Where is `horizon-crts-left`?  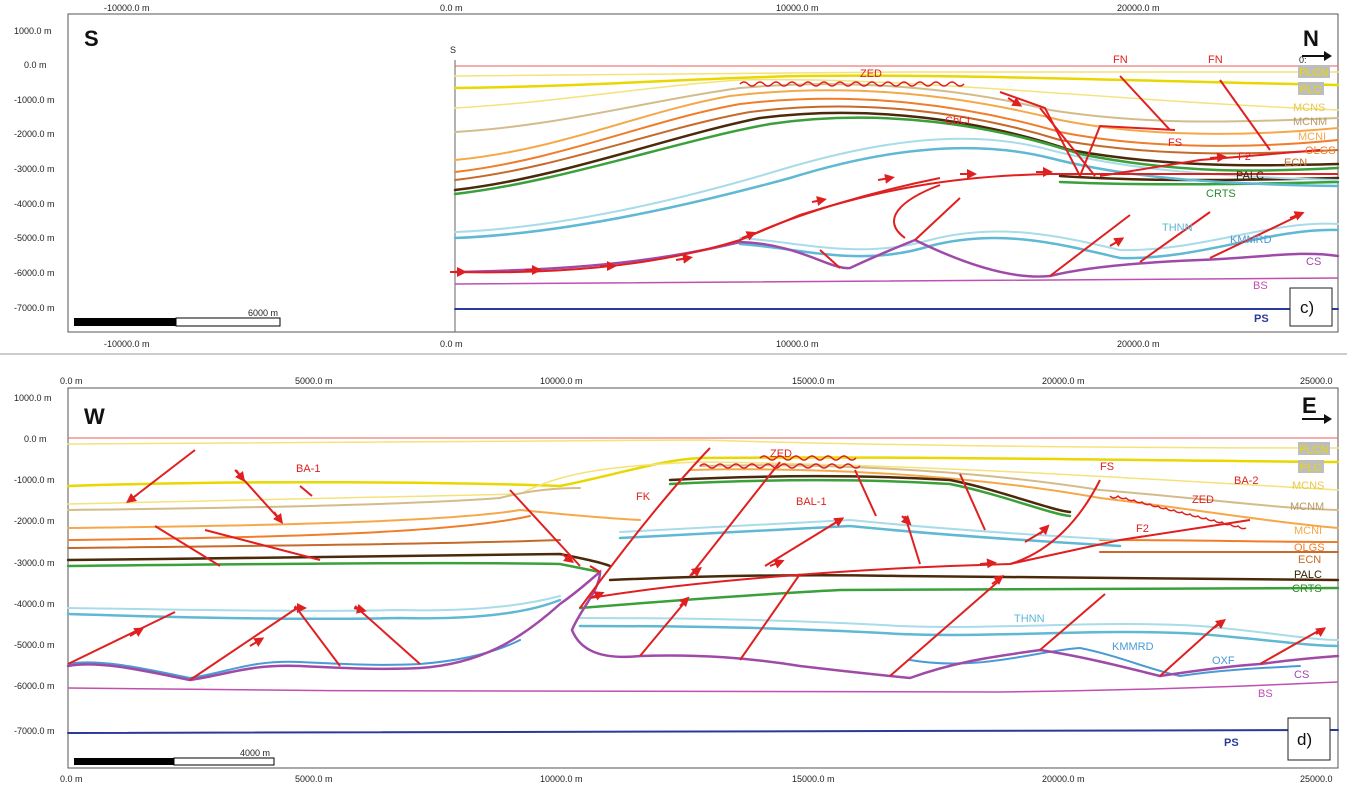
horizon-crts-left is located at coordinates (334, 567).